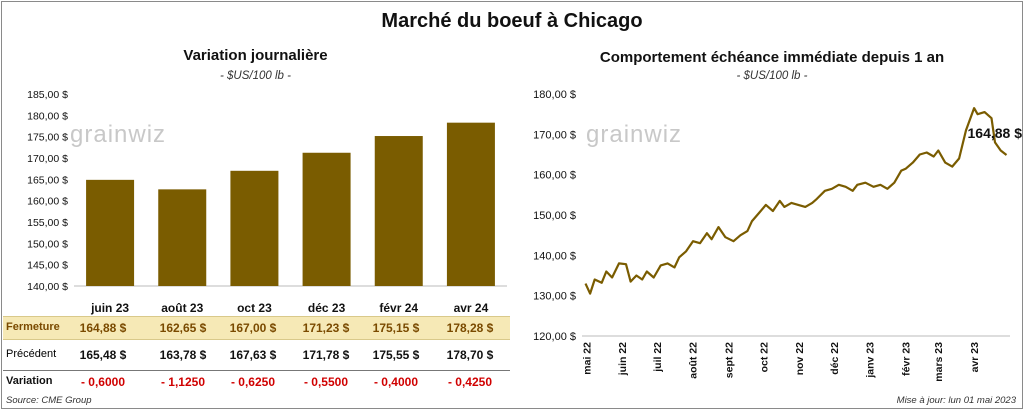 This screenshot has height=410, width=1024. Describe the element at coordinates (326, 382) in the screenshot. I see `table-cell: - 0,5500` at that location.